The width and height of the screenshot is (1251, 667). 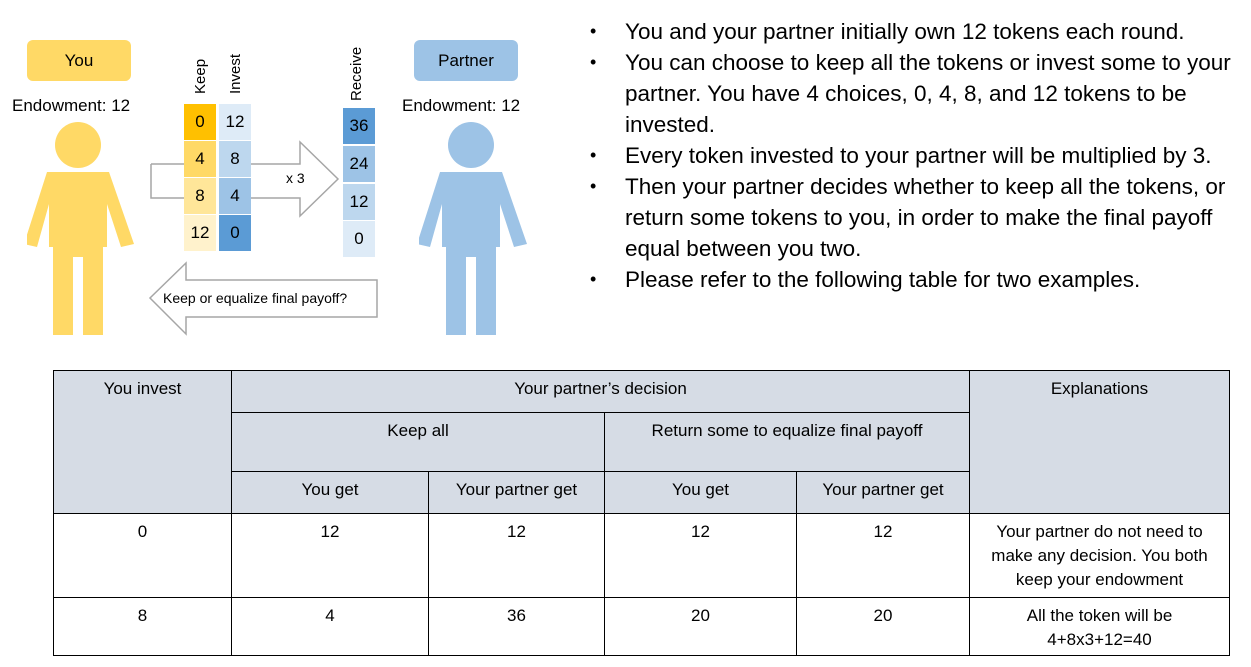 I want to click on cell-return-you: 20, so click(x=700, y=626).